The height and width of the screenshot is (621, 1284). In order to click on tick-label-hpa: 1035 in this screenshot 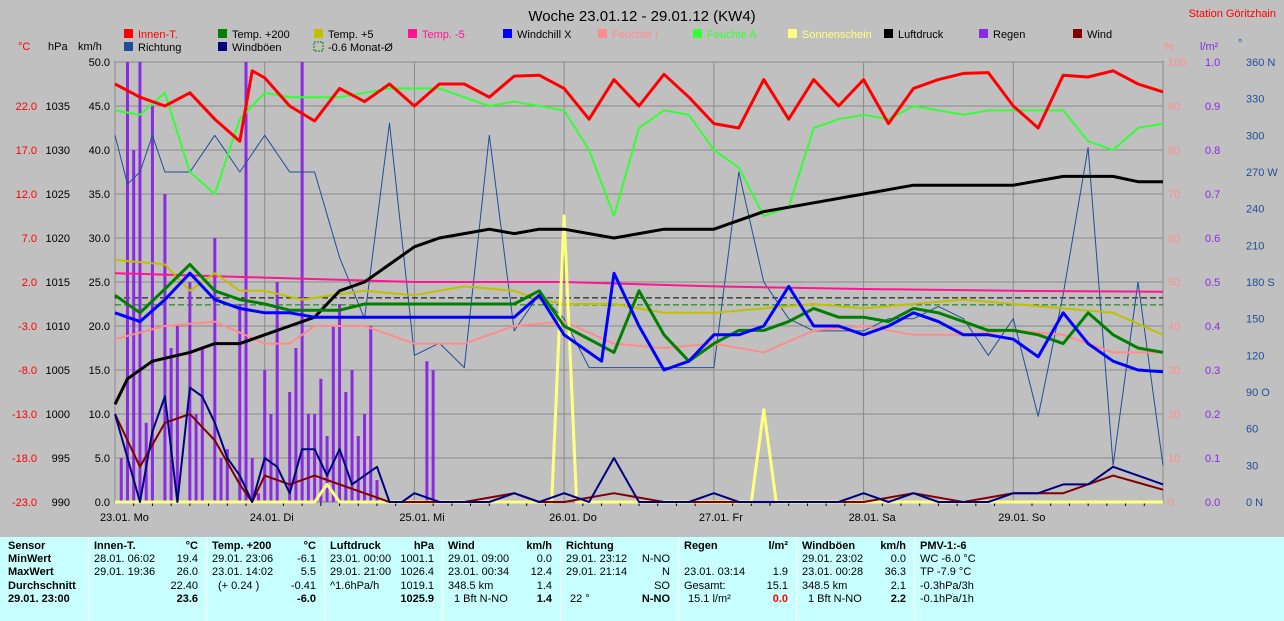, I will do `click(58, 107)`.